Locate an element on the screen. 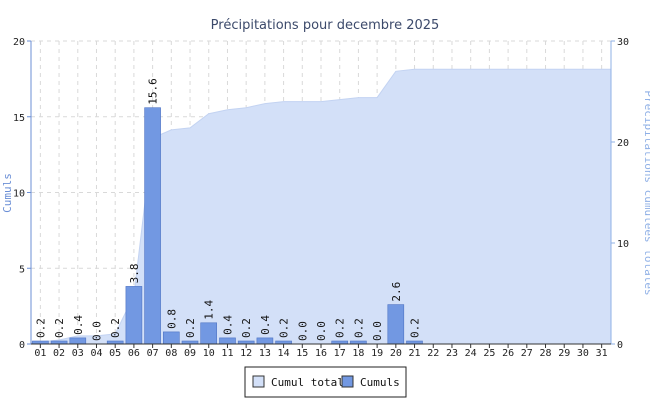  legend-label-cumuls: Cumuls is located at coordinates (380, 382).